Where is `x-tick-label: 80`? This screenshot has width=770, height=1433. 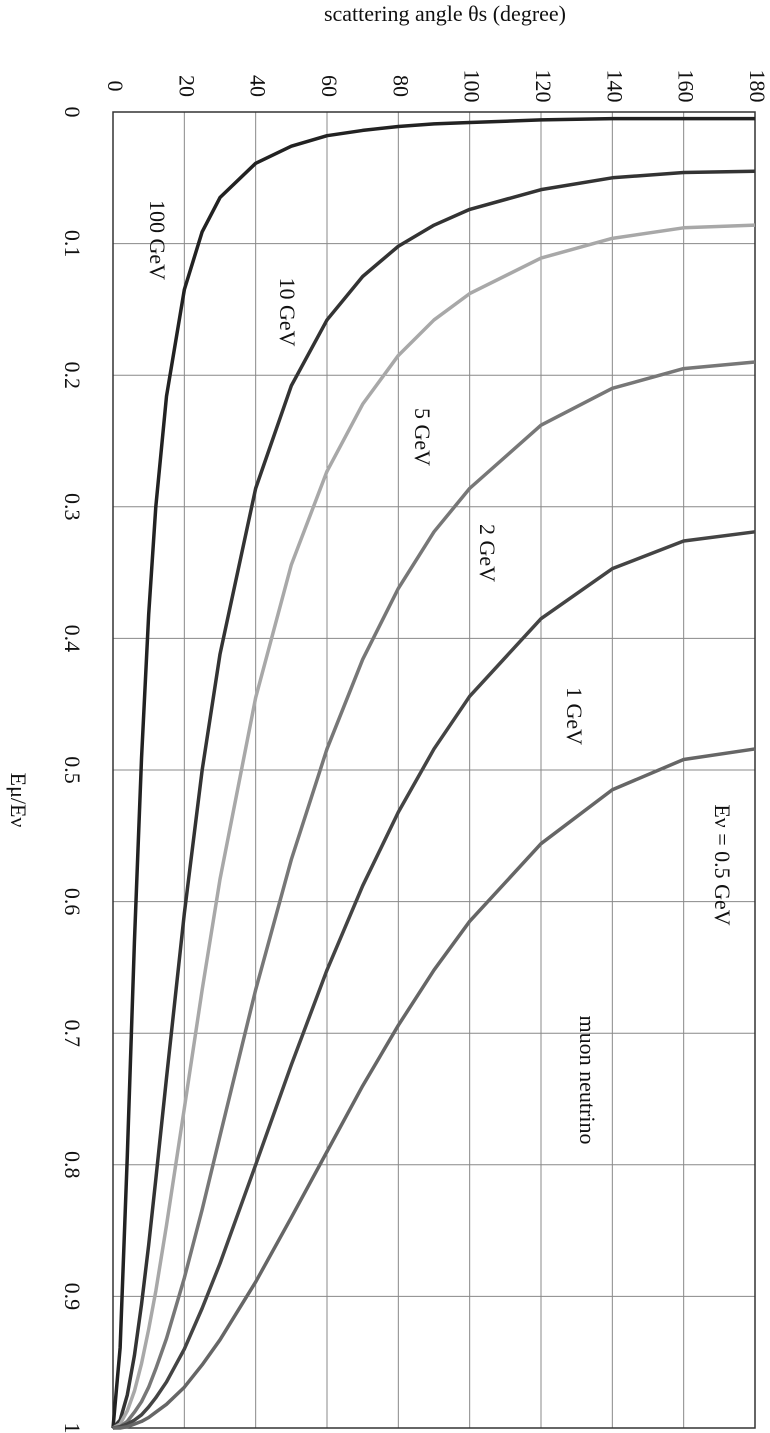
x-tick-label: 80 is located at coordinates (400, 86).